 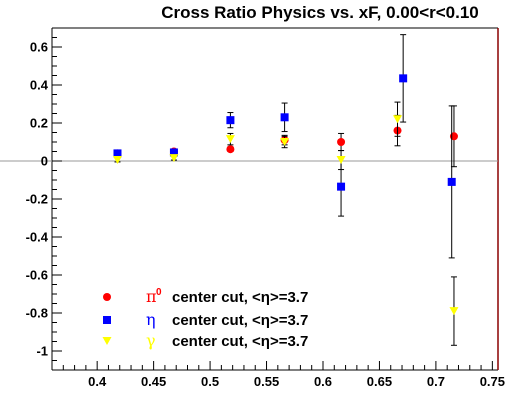 What do you see at coordinates (39, 85) in the screenshot?
I see `y-tick-label: 0.4` at bounding box center [39, 85].